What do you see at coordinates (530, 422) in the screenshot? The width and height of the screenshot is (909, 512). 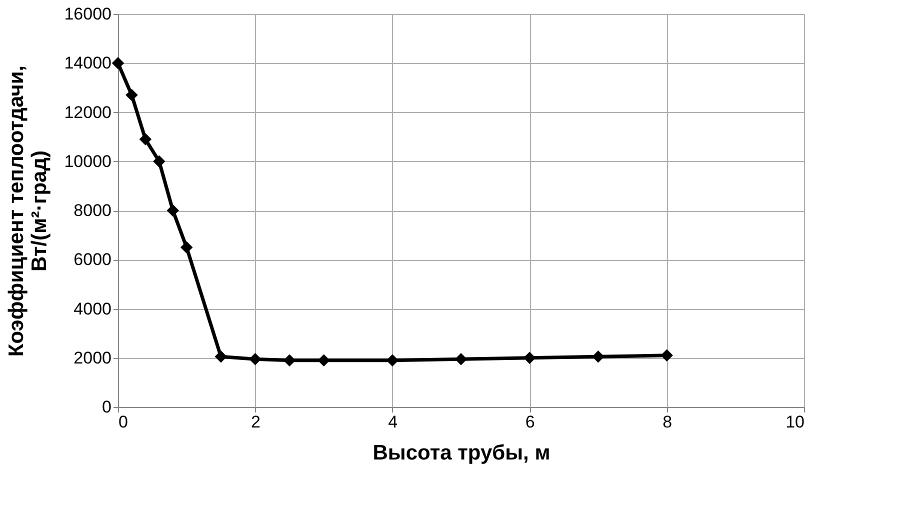 I see `x-tick-label: 6` at bounding box center [530, 422].